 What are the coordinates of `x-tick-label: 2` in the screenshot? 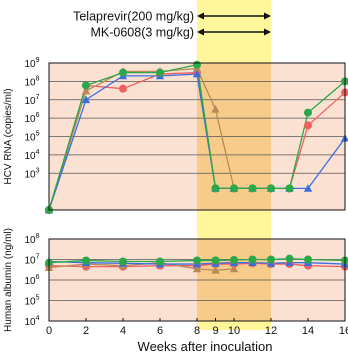 It's located at (86, 331).